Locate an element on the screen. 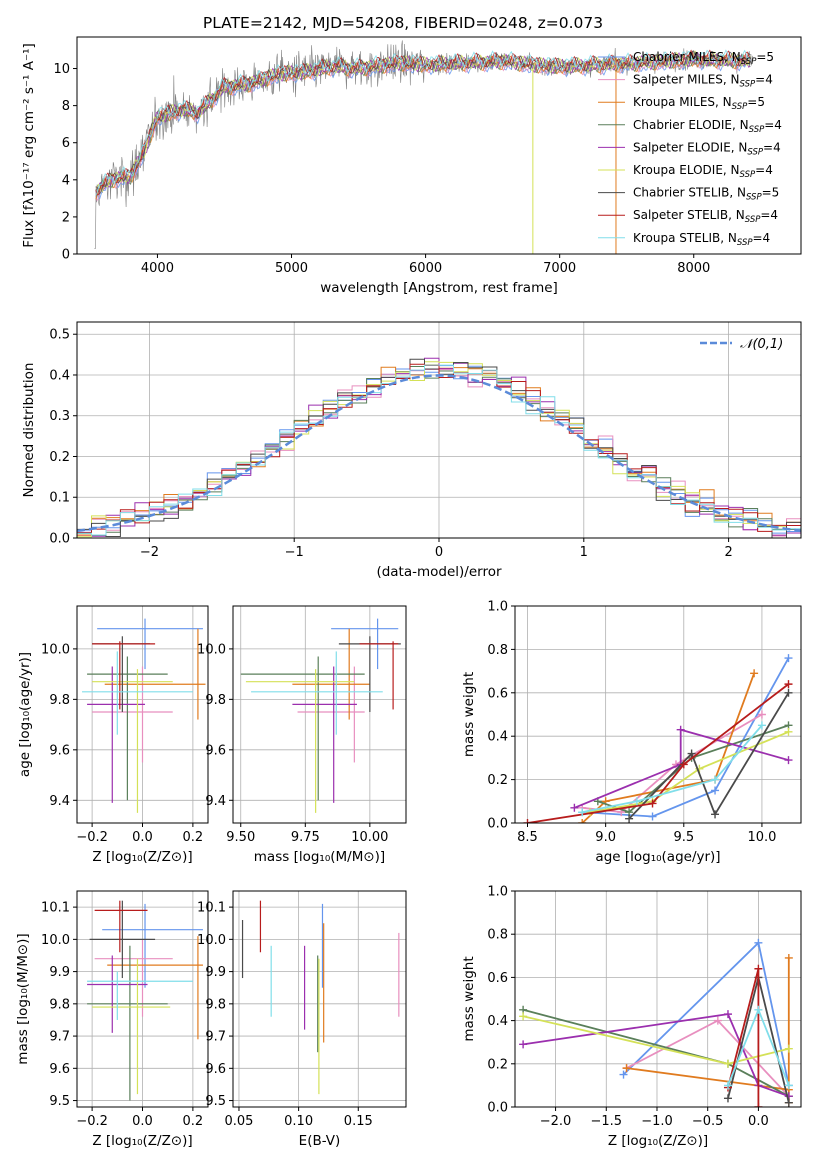 This screenshot has width=819, height=1170. x-axis-label: Z [log₁₀(Z/Z⊙)] is located at coordinates (142, 857).